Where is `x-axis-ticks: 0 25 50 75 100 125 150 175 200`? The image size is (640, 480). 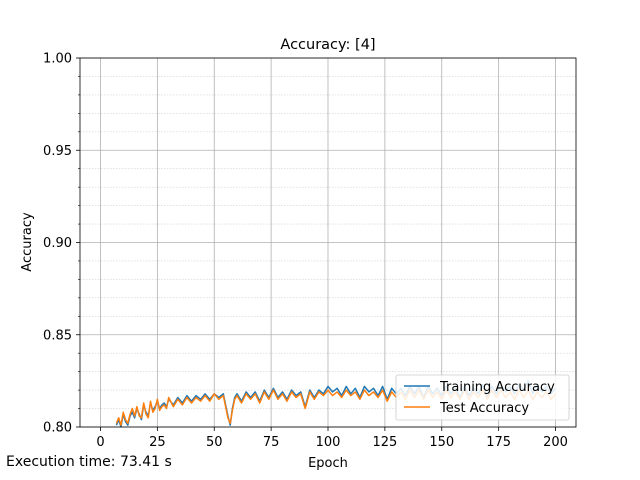 x-axis-ticks: 0 25 50 75 100 125 150 175 200 is located at coordinates (332, 438).